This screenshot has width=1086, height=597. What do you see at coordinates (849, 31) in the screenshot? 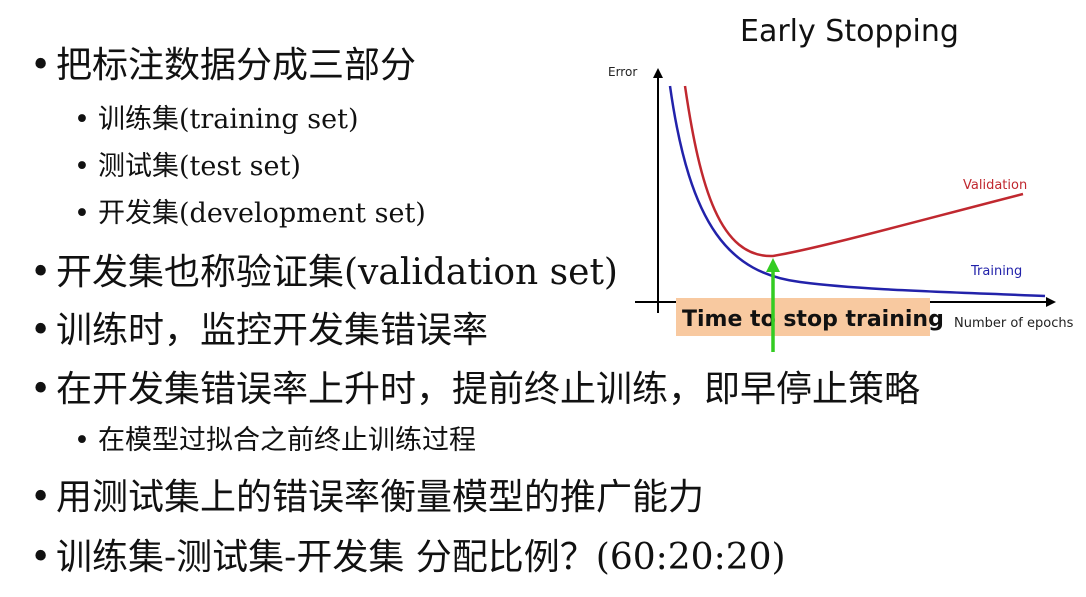
I see `figure-title: Early Stopping` at bounding box center [849, 31].